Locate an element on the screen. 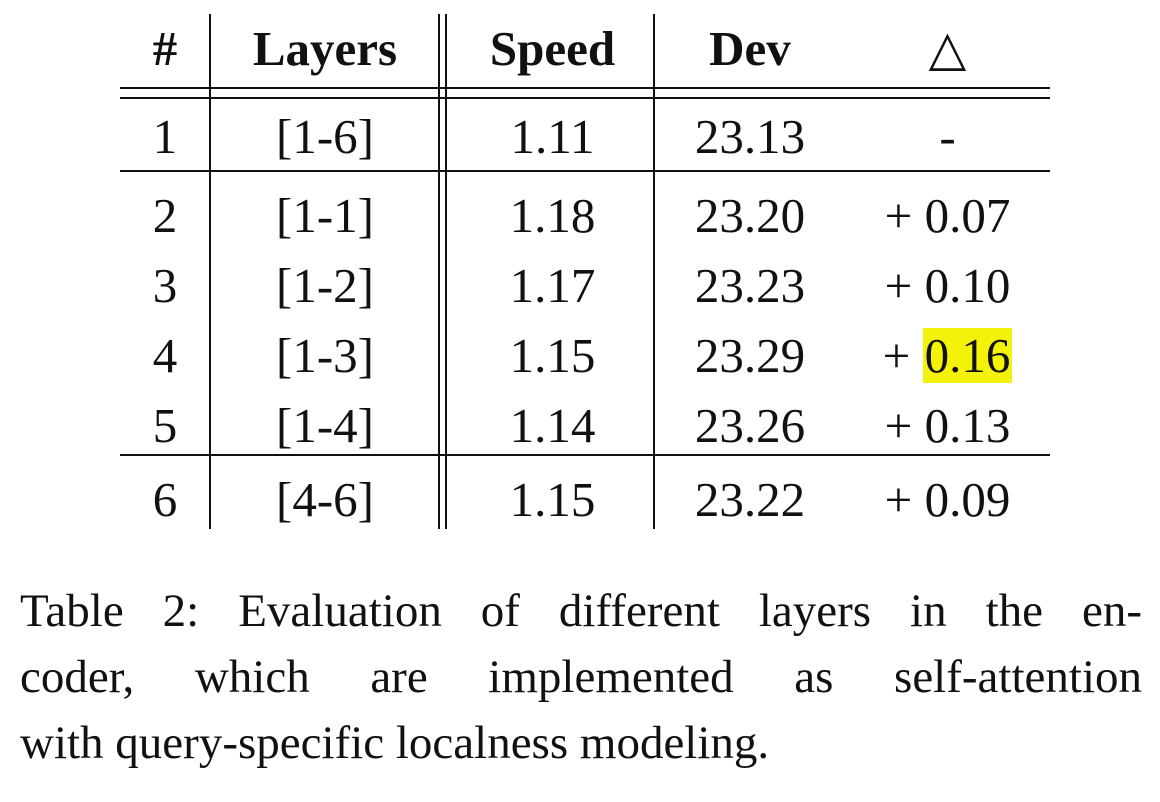 The width and height of the screenshot is (1160, 802). header-delta: △ is located at coordinates (947, 48).